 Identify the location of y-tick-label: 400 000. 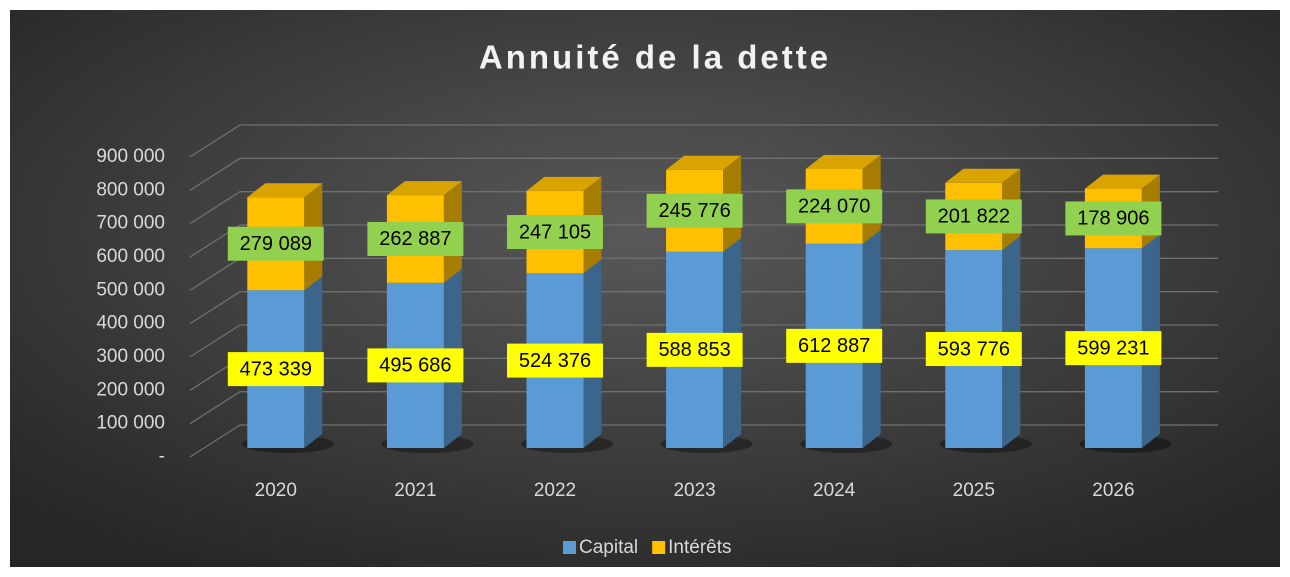
(130, 323).